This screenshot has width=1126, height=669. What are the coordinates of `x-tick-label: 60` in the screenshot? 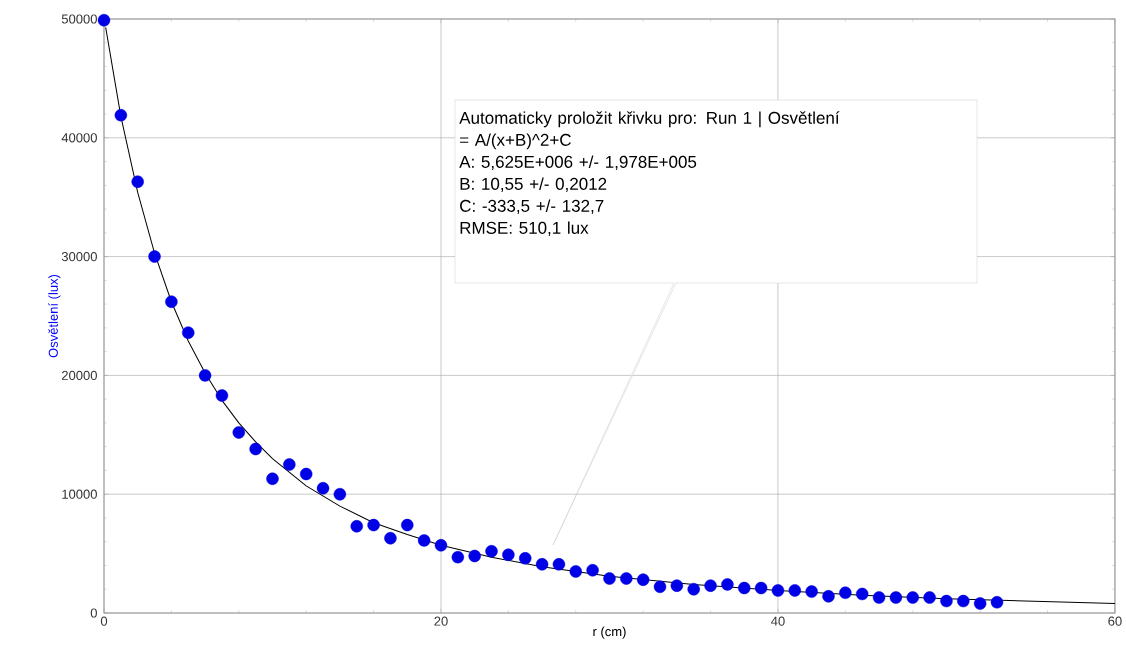 It's located at (1115, 621).